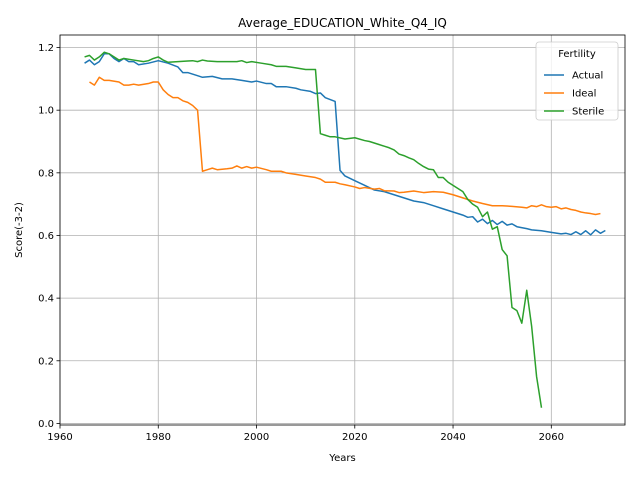  What do you see at coordinates (256, 437) in the screenshot?
I see `x-tick-label: 2000` at bounding box center [256, 437].